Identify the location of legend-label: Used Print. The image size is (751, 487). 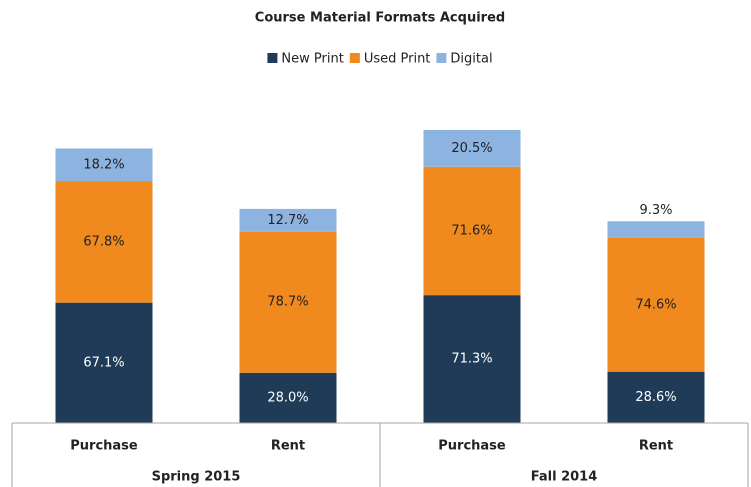
(397, 59).